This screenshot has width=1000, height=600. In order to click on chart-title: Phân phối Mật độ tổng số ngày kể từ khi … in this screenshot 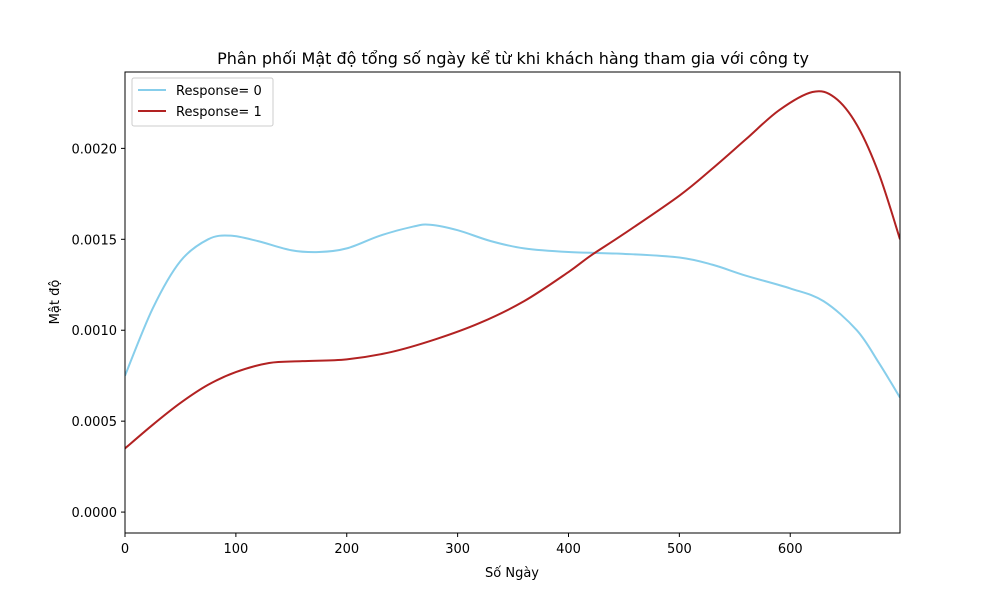, I will do `click(513, 58)`.